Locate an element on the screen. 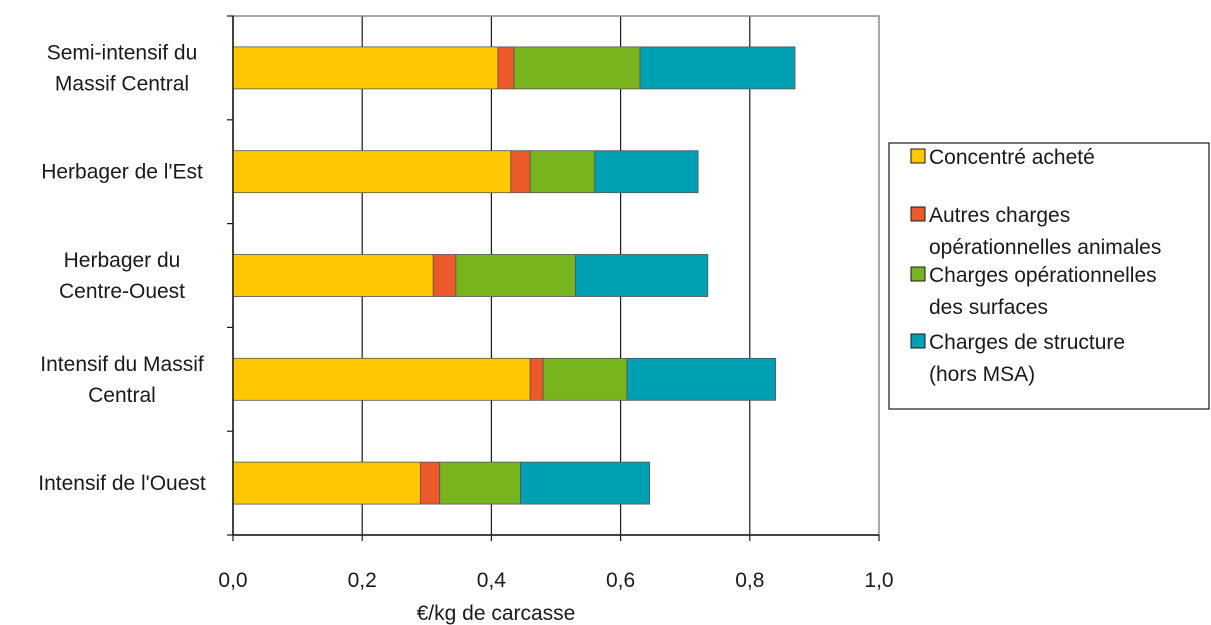  x-tick-label: 1,0 is located at coordinates (878, 580).